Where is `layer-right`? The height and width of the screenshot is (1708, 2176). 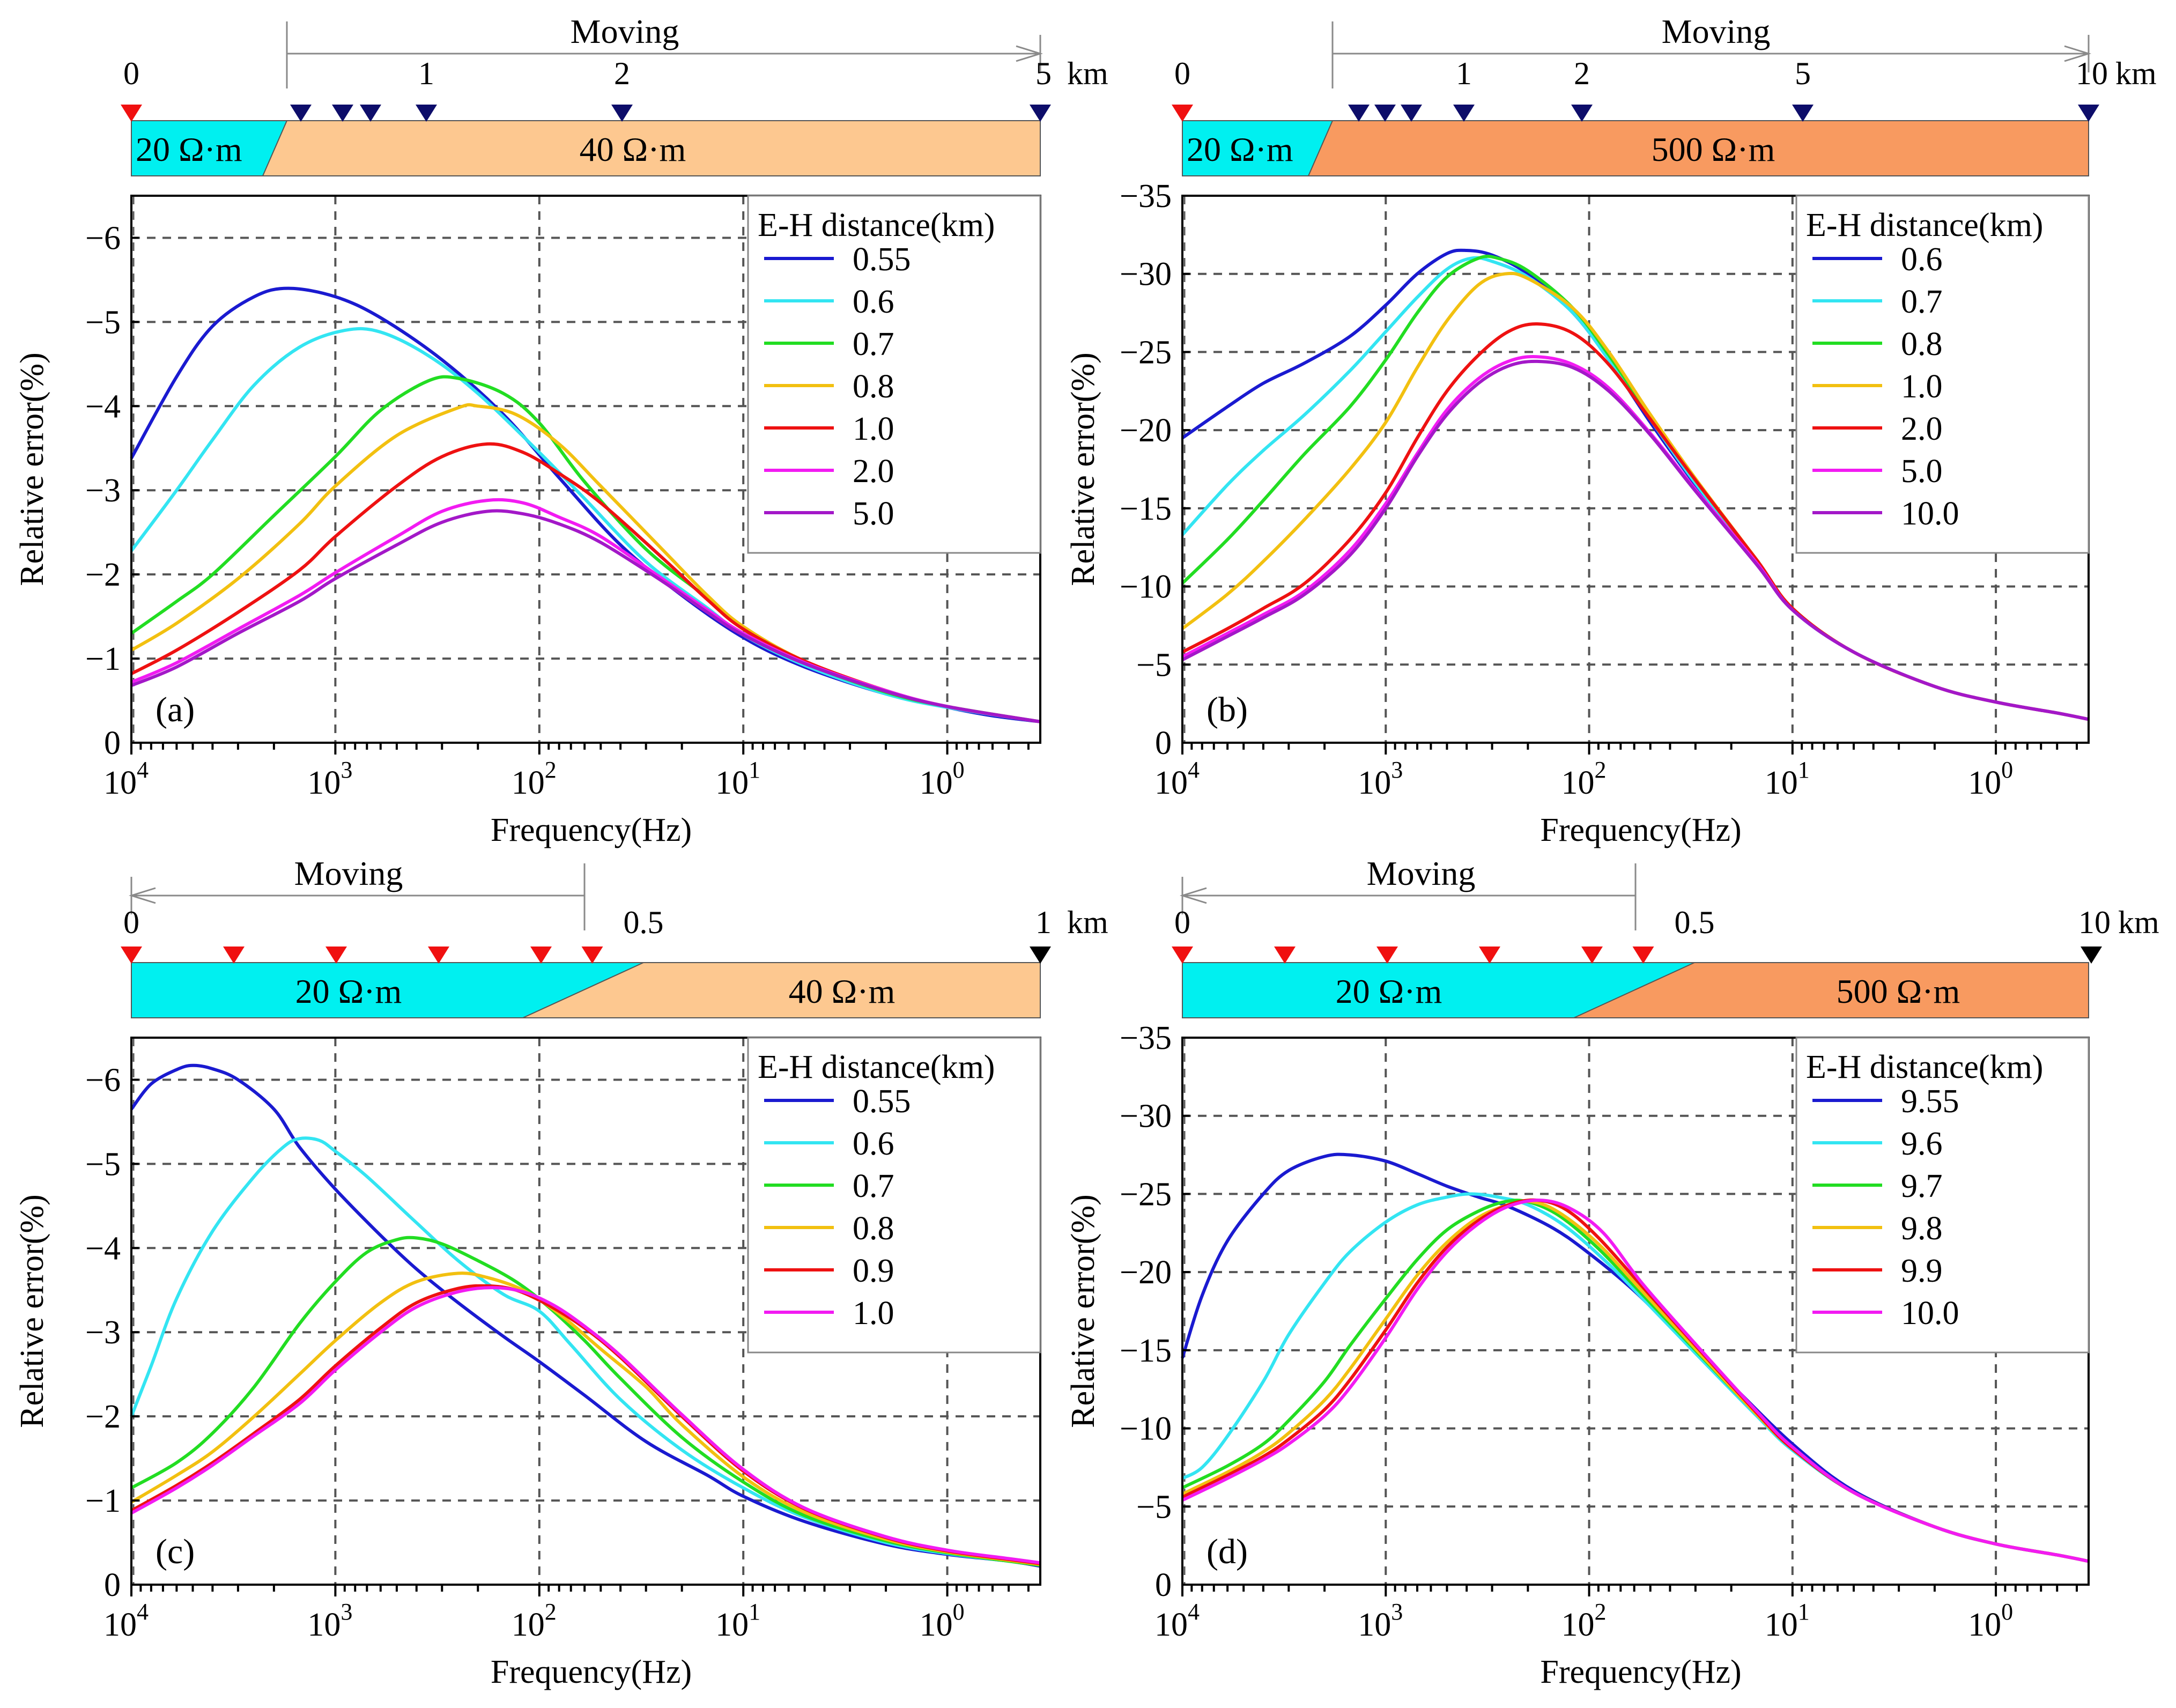 layer-right is located at coordinates (1635, 148).